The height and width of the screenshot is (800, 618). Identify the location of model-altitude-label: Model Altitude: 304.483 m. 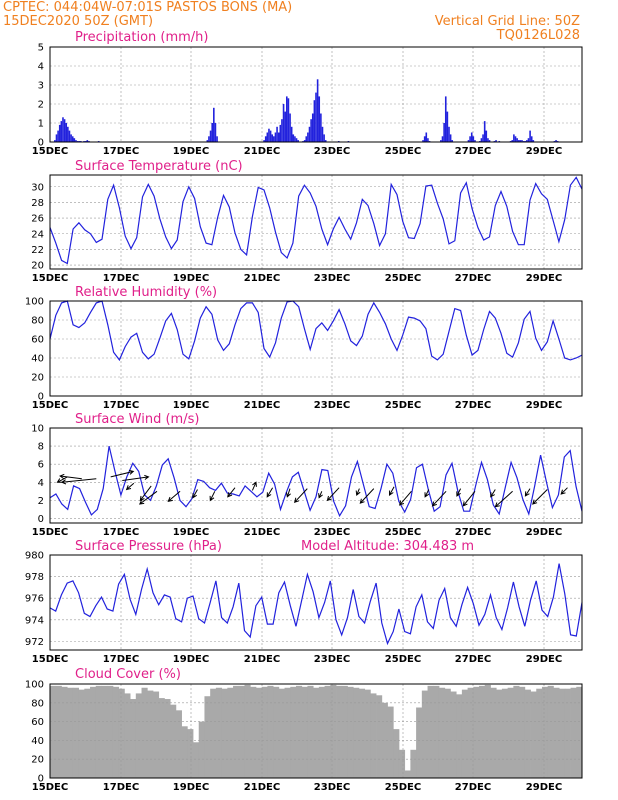
(387, 546).